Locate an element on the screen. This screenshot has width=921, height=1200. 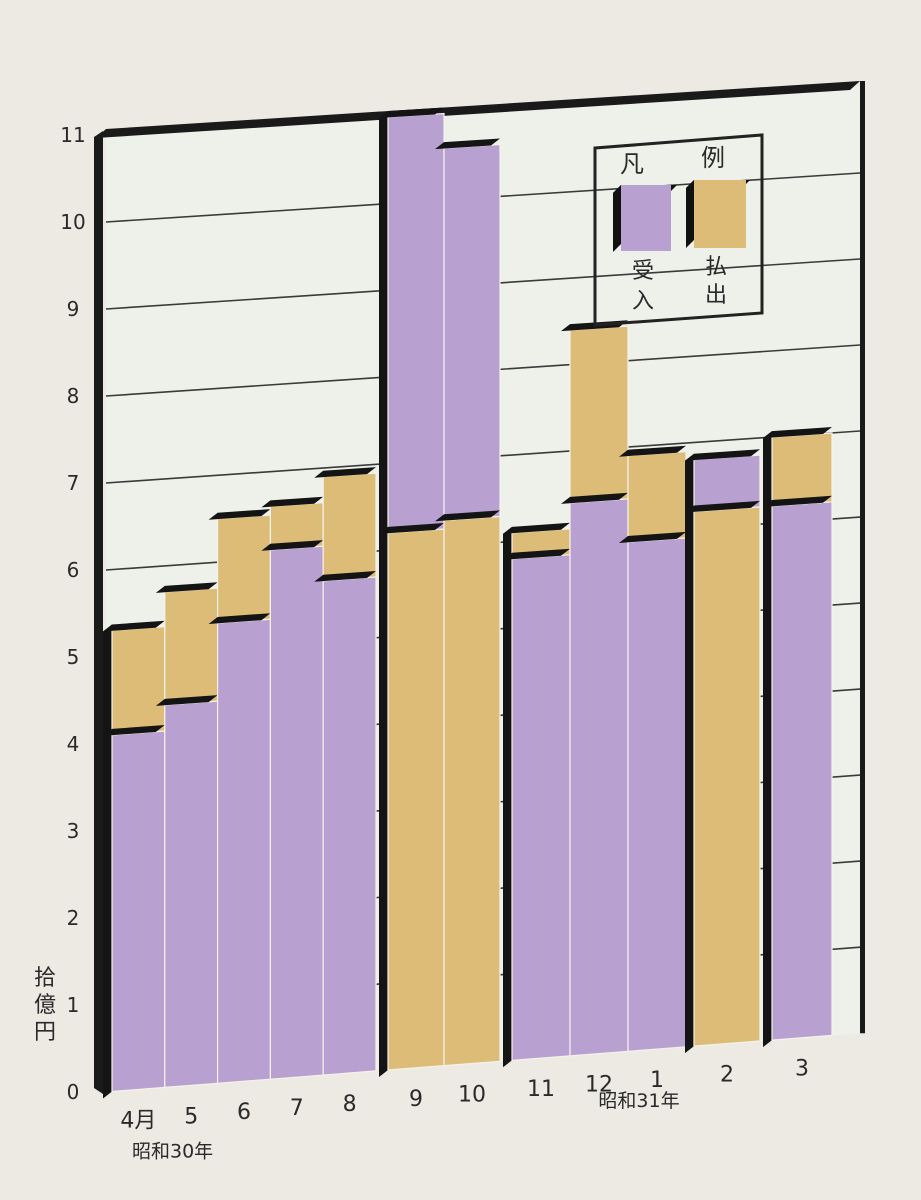
x-tick-label: 9 is located at coordinates (416, 1099).